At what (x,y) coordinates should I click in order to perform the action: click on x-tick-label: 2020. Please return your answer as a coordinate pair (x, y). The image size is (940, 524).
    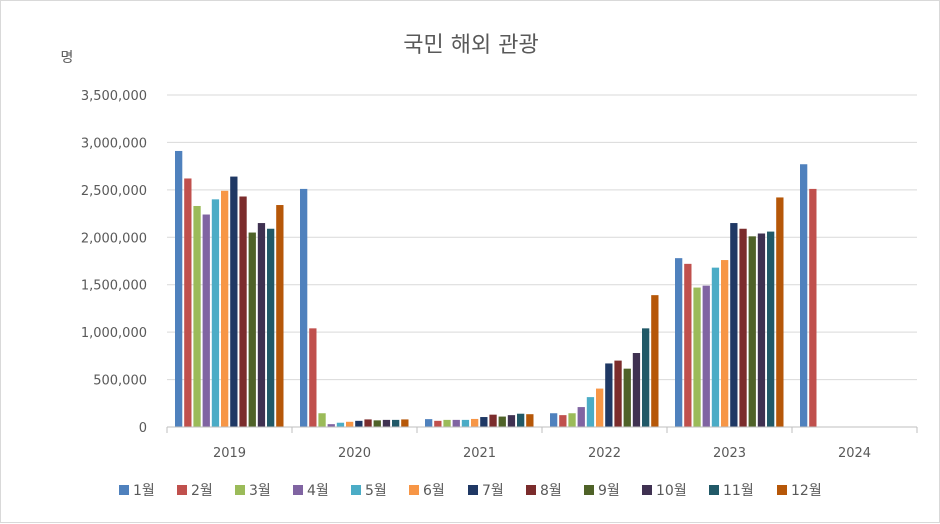
    Looking at the image, I should click on (354, 453).